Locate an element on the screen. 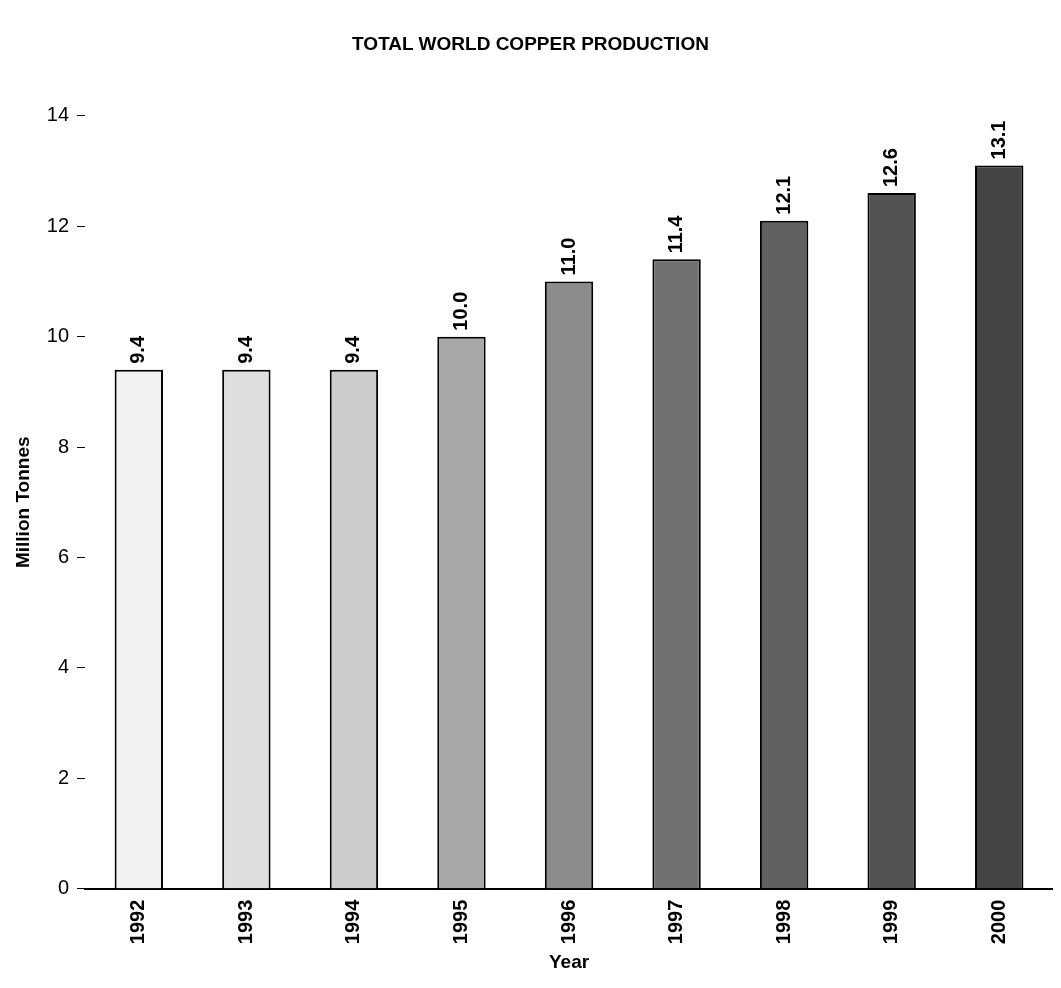 This screenshot has width=1061, height=988. x-tick-label: 1996 is located at coordinates (567, 922).